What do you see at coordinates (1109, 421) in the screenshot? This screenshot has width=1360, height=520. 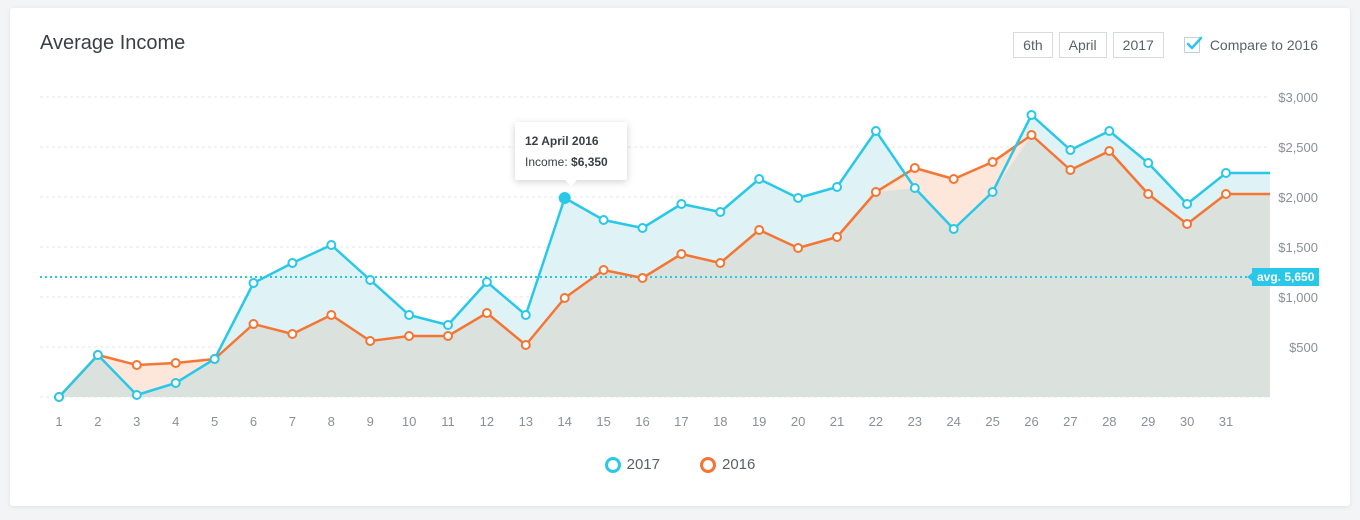 I see `x-tick-label: 28` at bounding box center [1109, 421].